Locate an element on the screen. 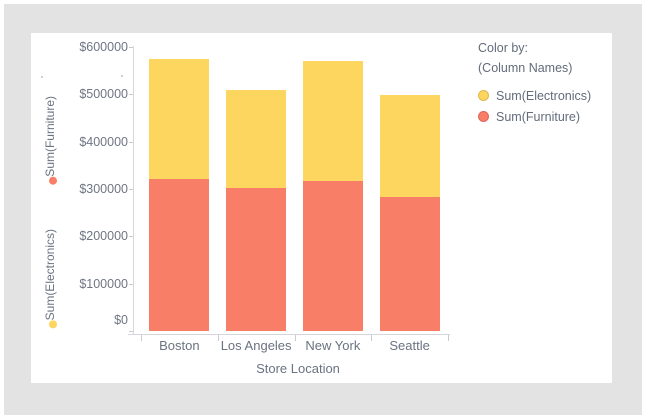  legend-item-sum-furniture: Sum(Furniture) is located at coordinates (543, 116).